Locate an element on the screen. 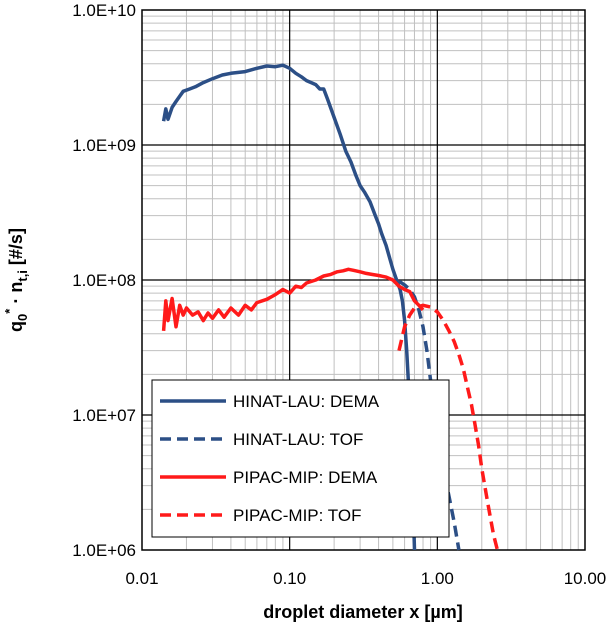 This screenshot has height=630, width=615. x-axis-label: droplet diameter x [µm] is located at coordinates (362, 612).